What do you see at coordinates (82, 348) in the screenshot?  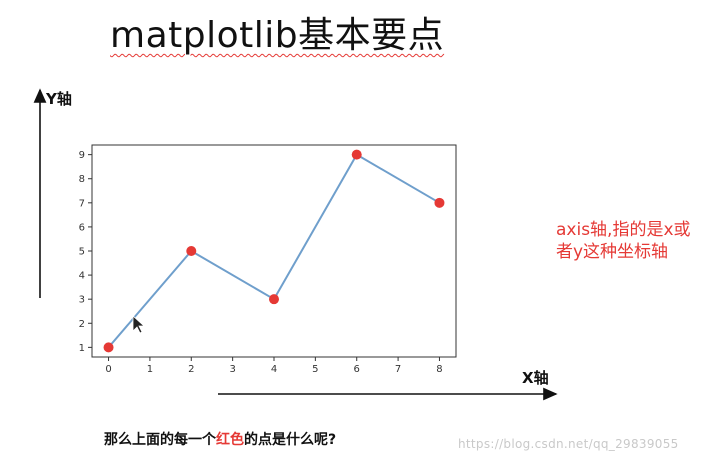 I see `y-tick-label: 1` at bounding box center [82, 348].